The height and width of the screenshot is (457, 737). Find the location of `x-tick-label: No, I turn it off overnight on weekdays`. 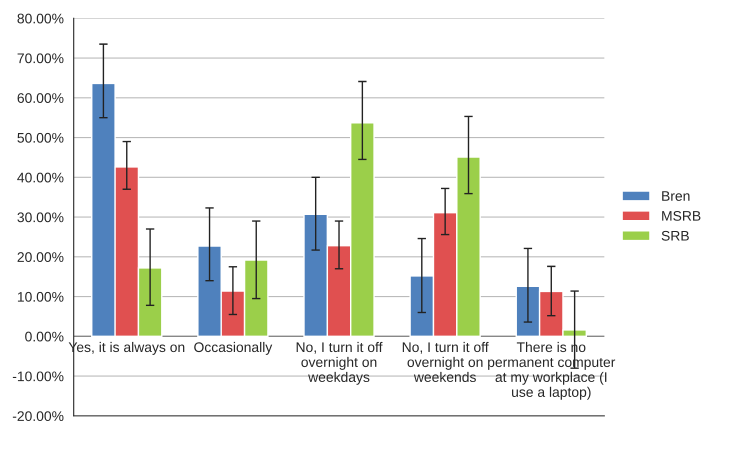

x-tick-label: No, I turn it off overnight on weekdays is located at coordinates (339, 363).